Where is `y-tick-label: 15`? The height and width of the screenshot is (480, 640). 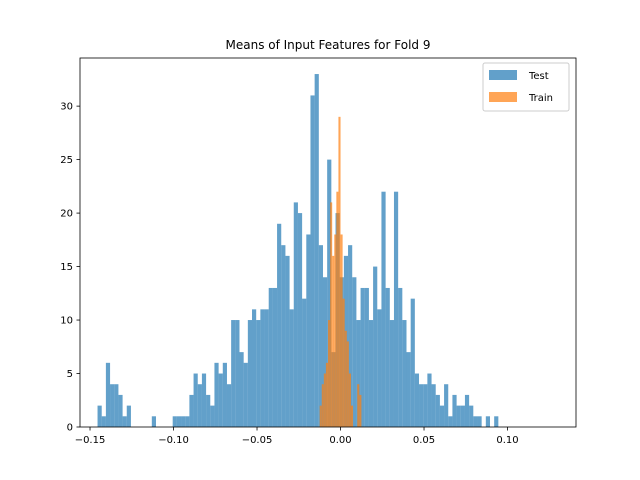
y-tick-label: 15 is located at coordinates (66, 267).